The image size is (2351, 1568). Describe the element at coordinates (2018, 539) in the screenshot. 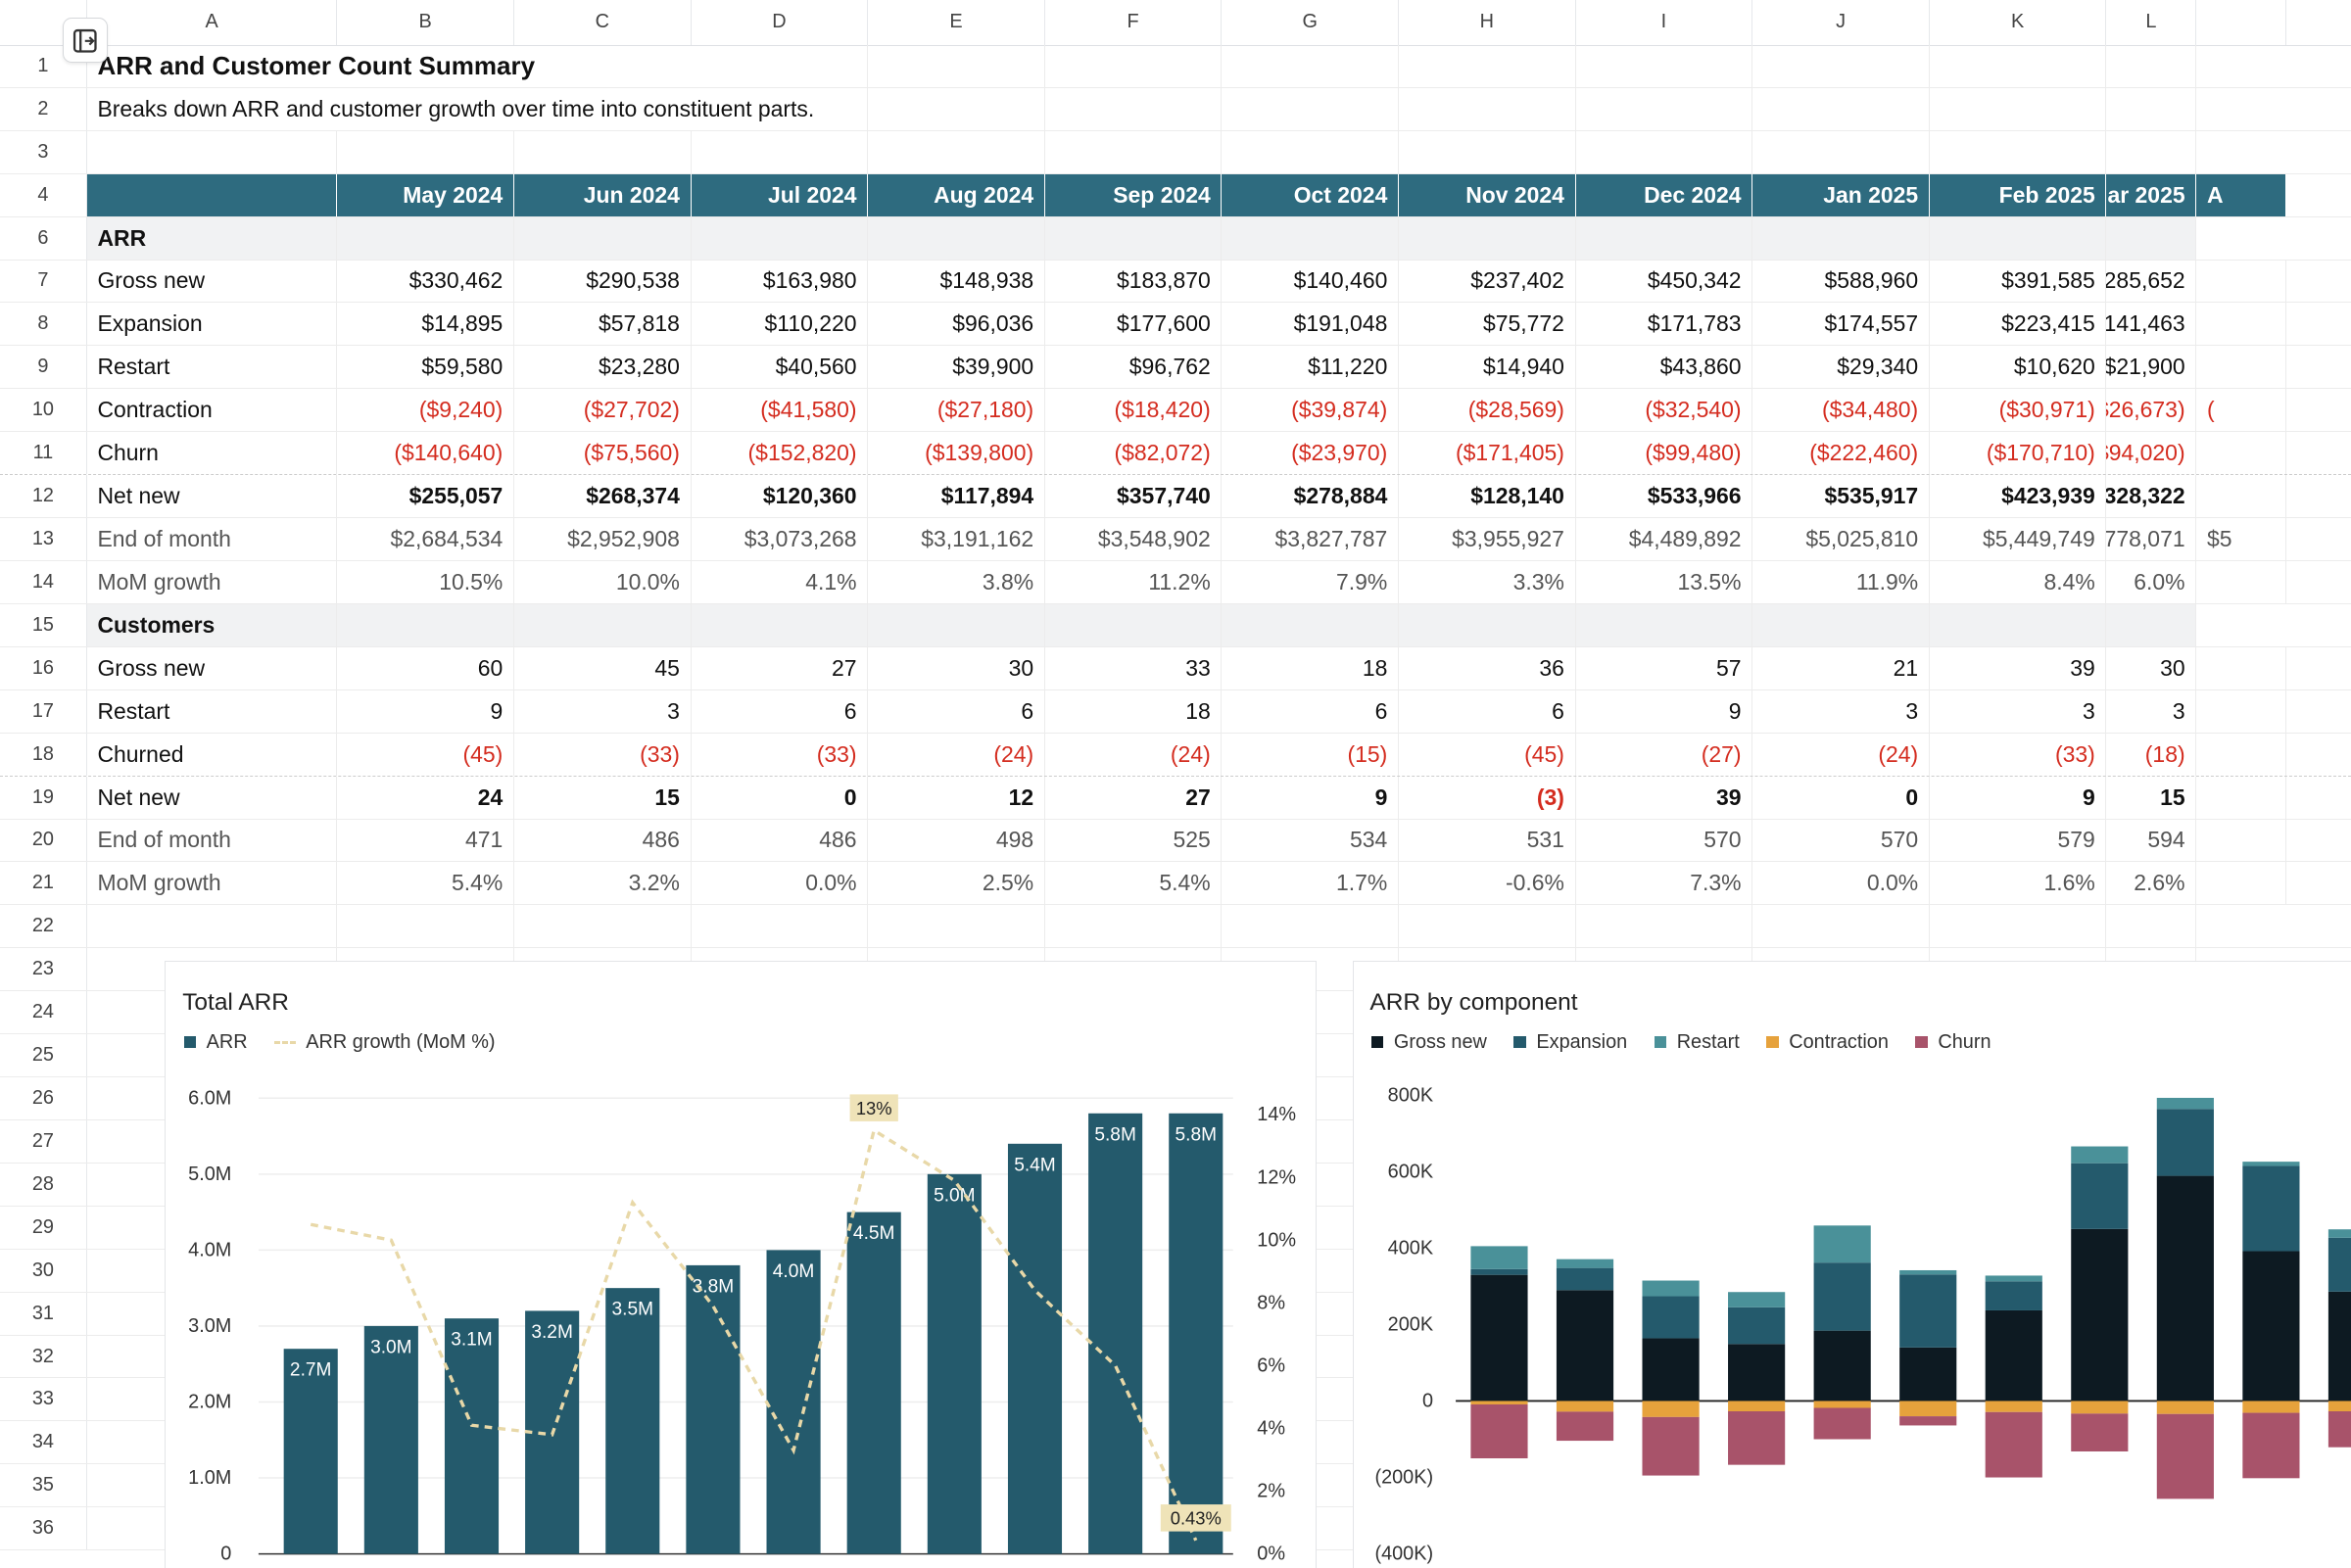

I see `value-cell: $5,449,749` at that location.